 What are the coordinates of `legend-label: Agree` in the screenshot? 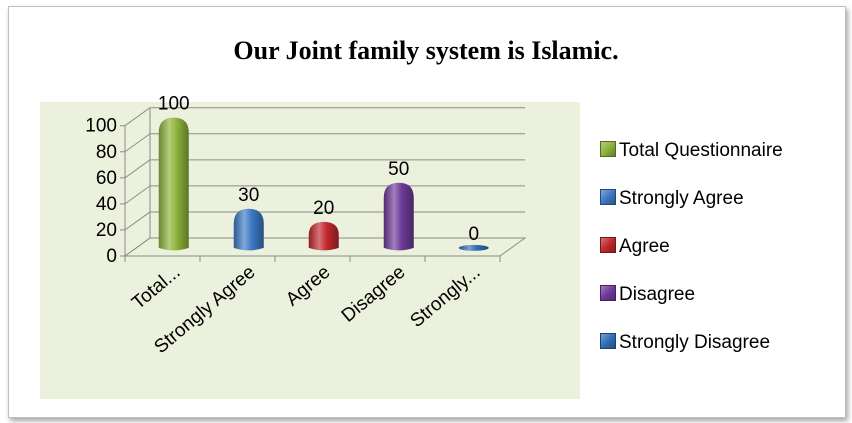 It's located at (644, 246).